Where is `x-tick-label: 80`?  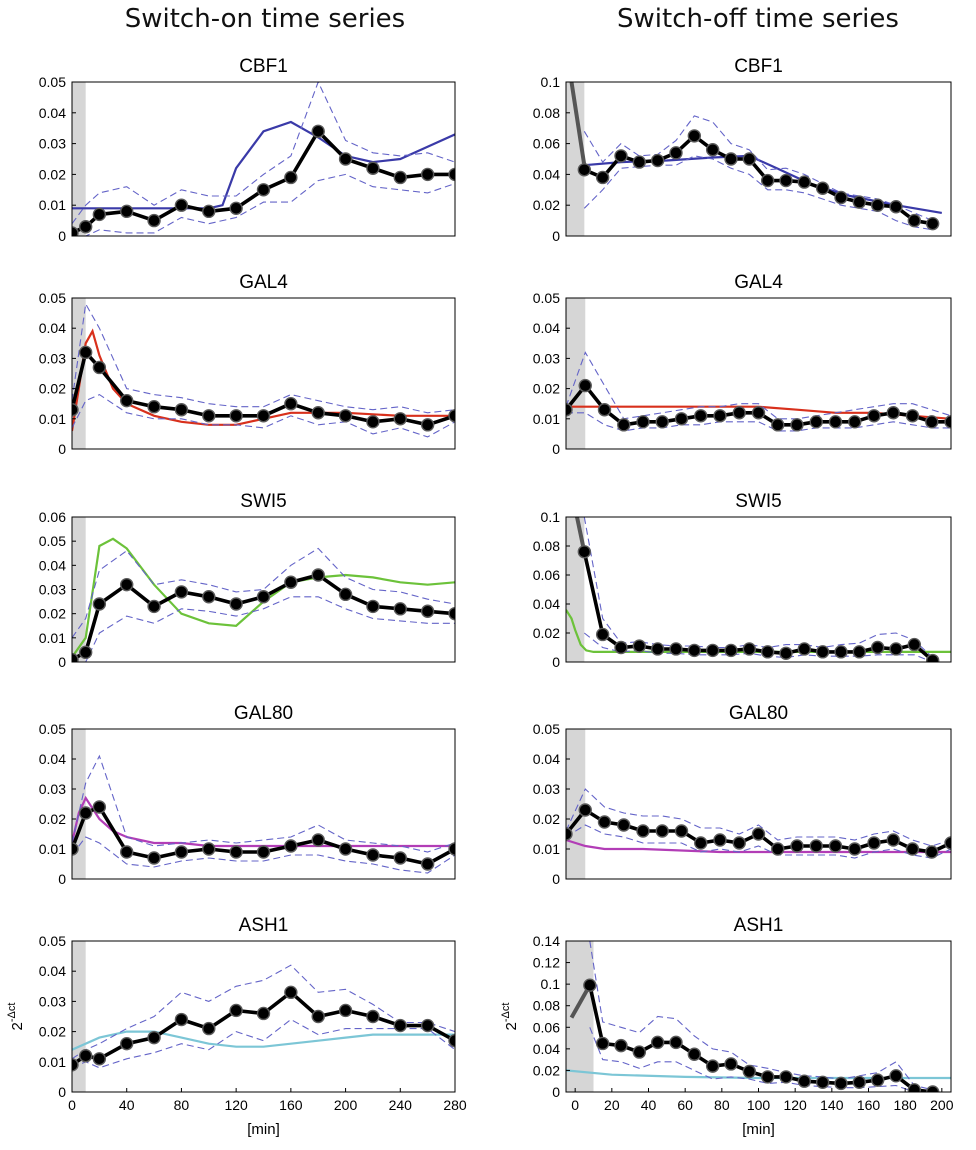 x-tick-label: 80 is located at coordinates (182, 1105).